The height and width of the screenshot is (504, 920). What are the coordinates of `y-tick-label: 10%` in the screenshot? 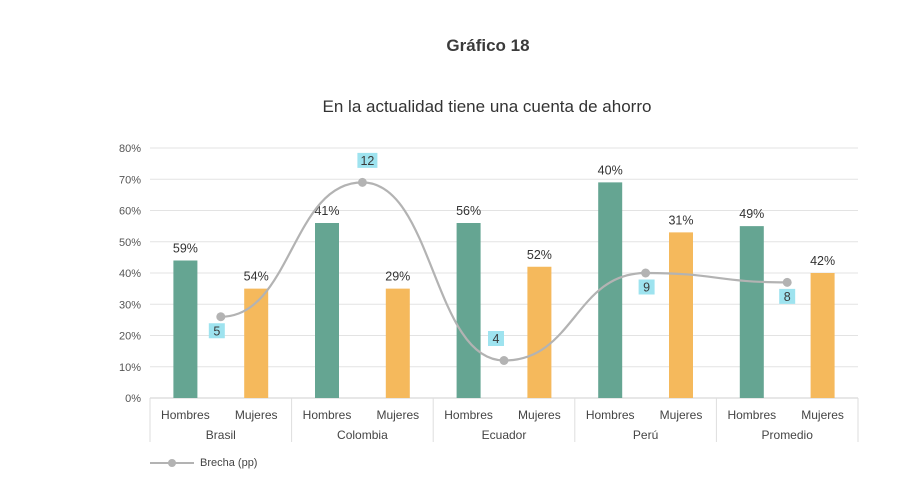 It's located at (130, 368).